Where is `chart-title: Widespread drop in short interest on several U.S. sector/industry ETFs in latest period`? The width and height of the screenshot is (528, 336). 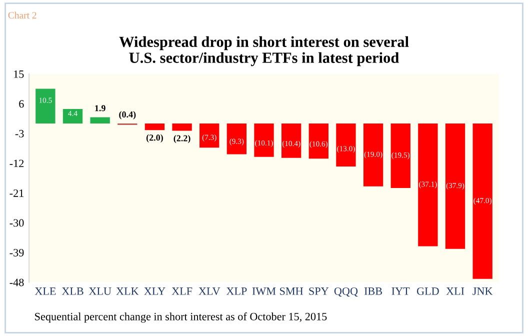 chart-title: Widespread drop in short interest on several U.S. sector/industry ETFs in latest period is located at coordinates (264, 51).